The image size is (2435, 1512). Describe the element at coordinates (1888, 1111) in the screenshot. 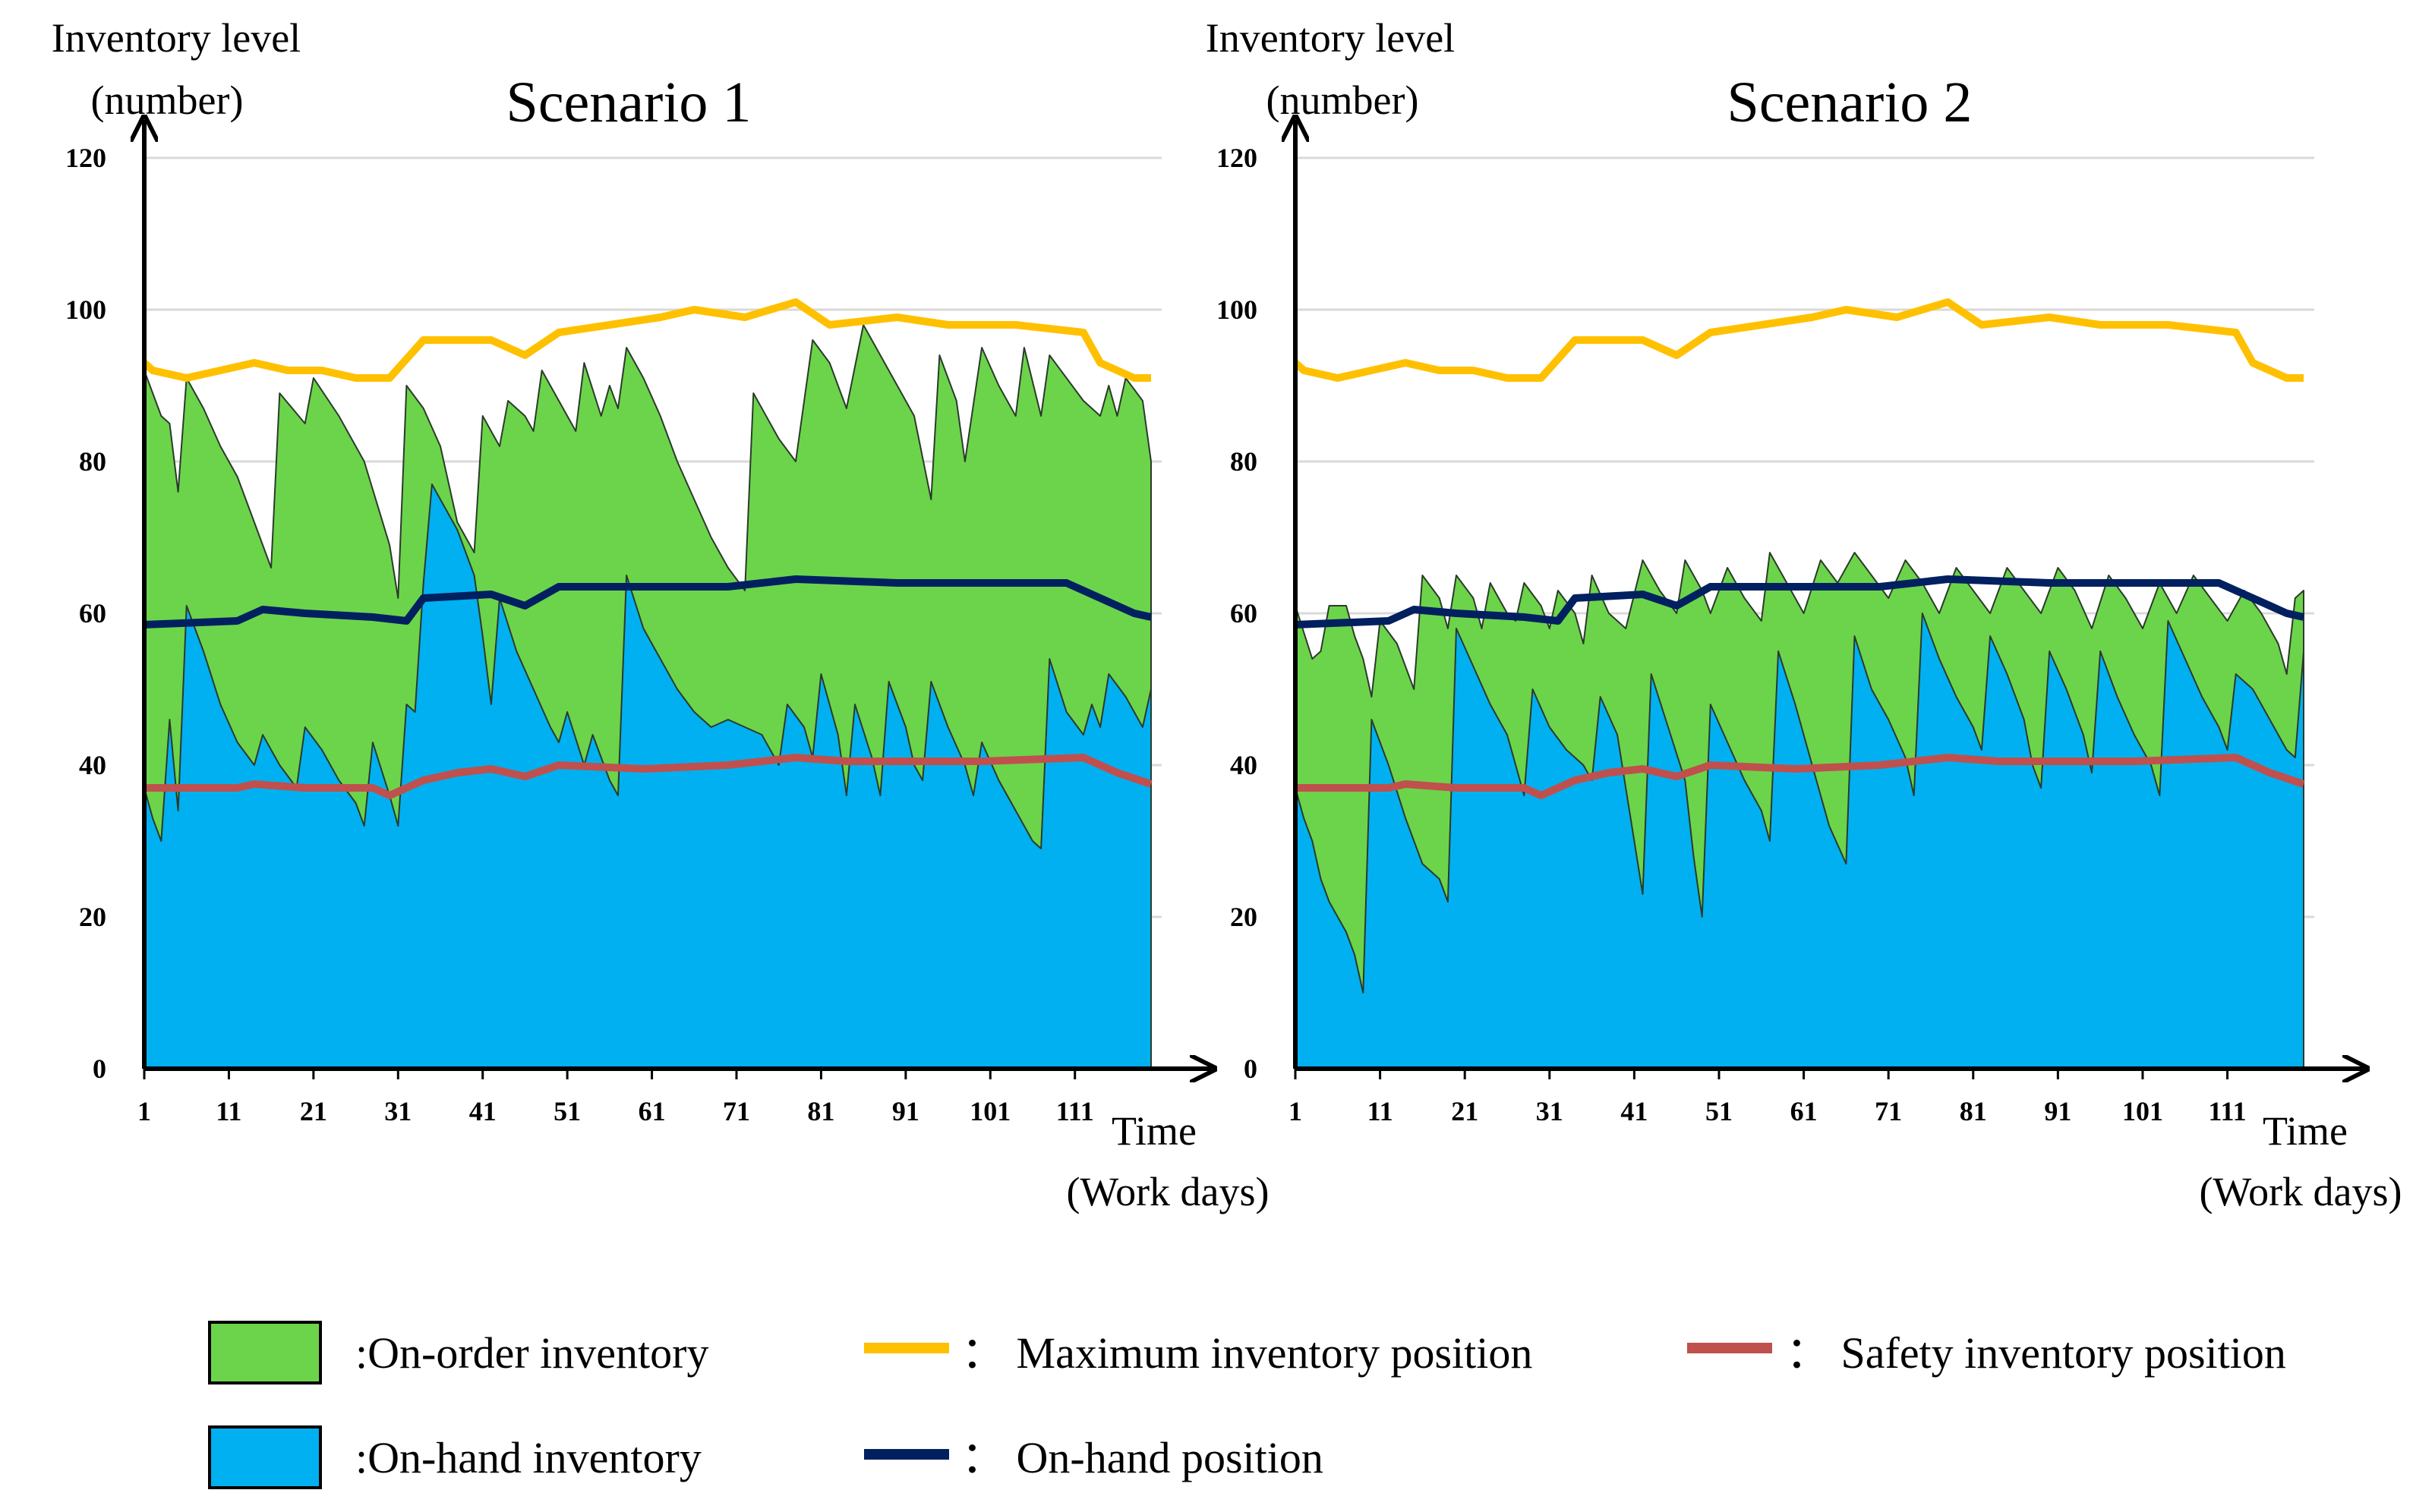

I see `scenario-2-x-tick-label: 71` at that location.